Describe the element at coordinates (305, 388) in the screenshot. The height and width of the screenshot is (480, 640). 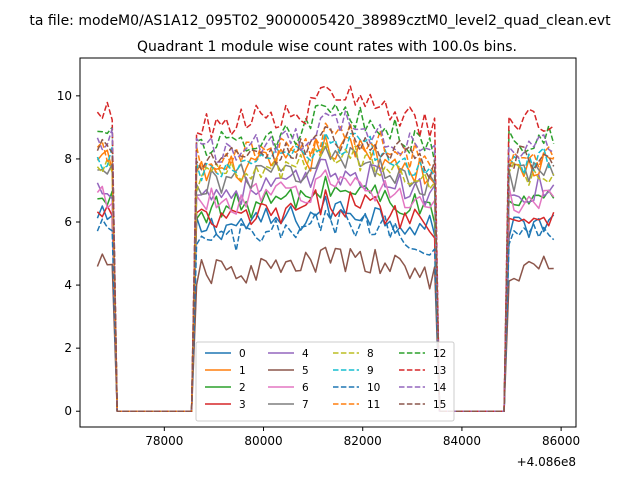
I see `legend-label-6: 6` at that location.